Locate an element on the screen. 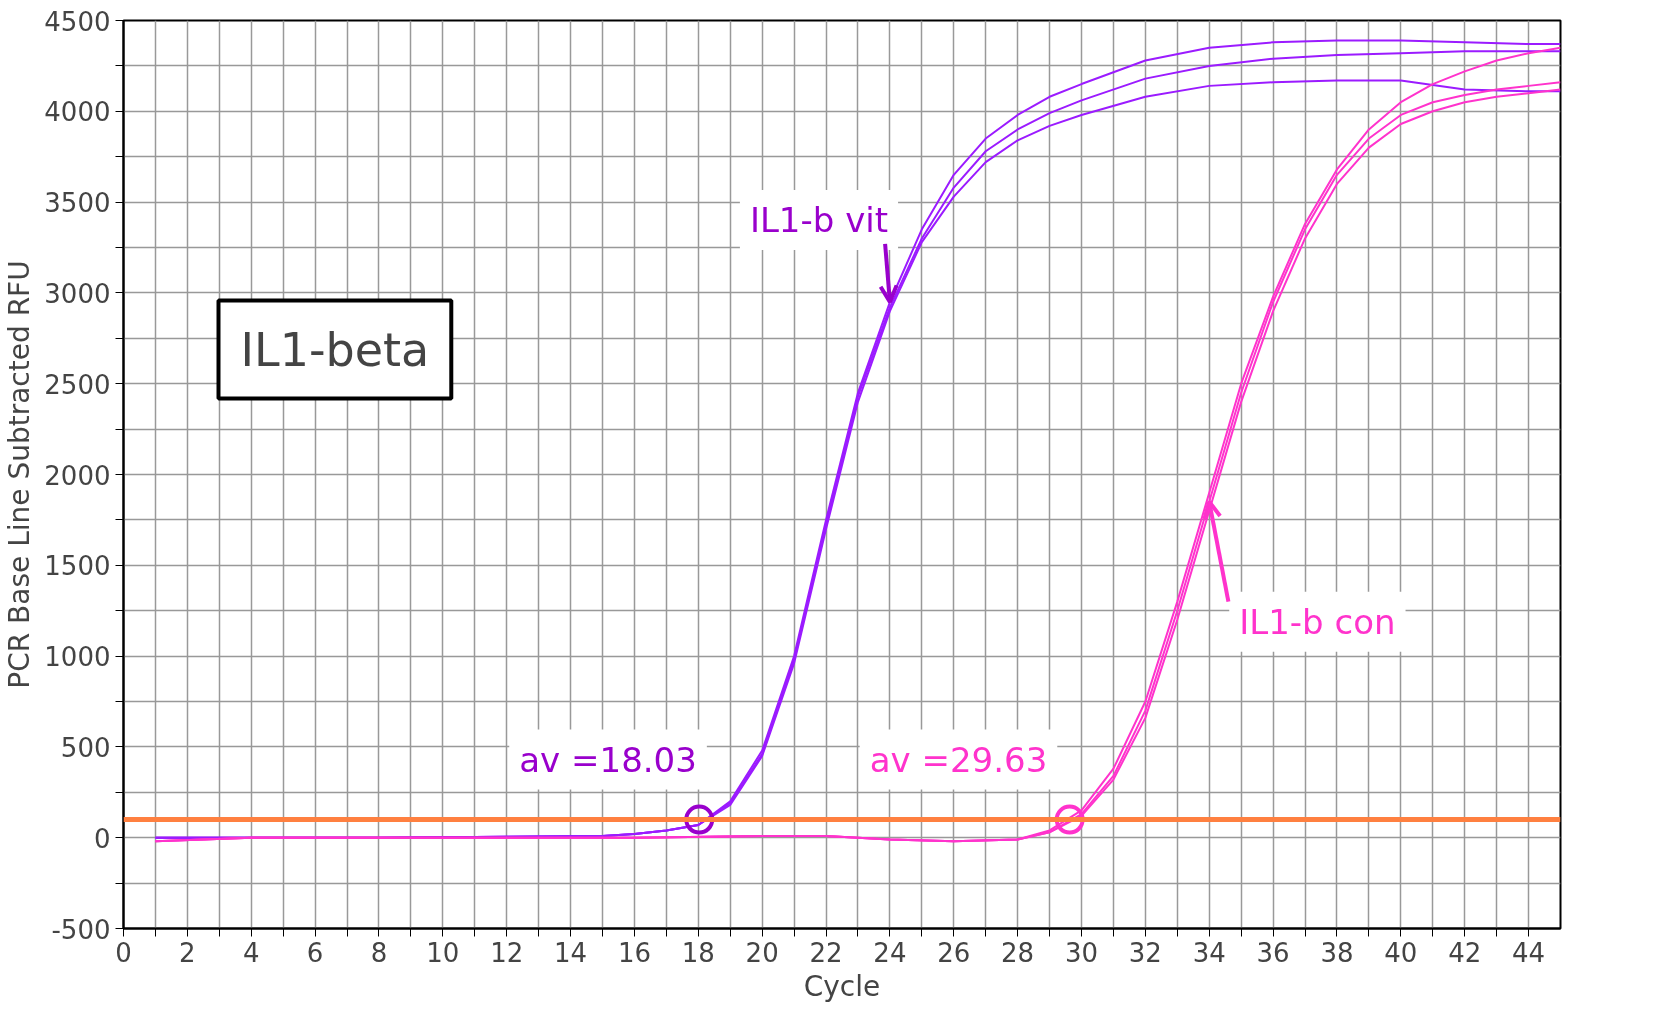 Image resolution: width=1663 pixels, height=1017 pixels. y-tick-label: 1000 is located at coordinates (77, 657).